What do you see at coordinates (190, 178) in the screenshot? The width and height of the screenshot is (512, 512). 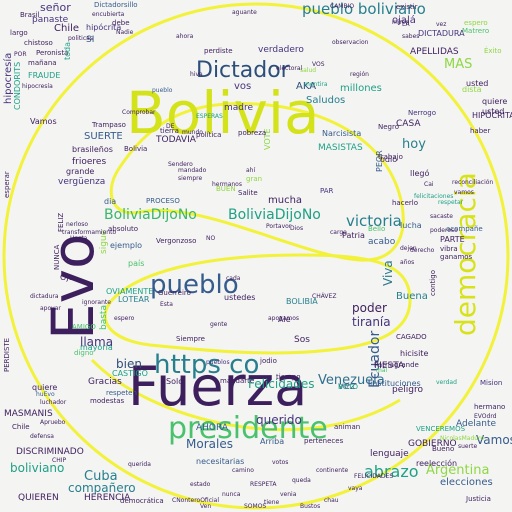 I see `cloud-word: siempre` at bounding box center [190, 178].